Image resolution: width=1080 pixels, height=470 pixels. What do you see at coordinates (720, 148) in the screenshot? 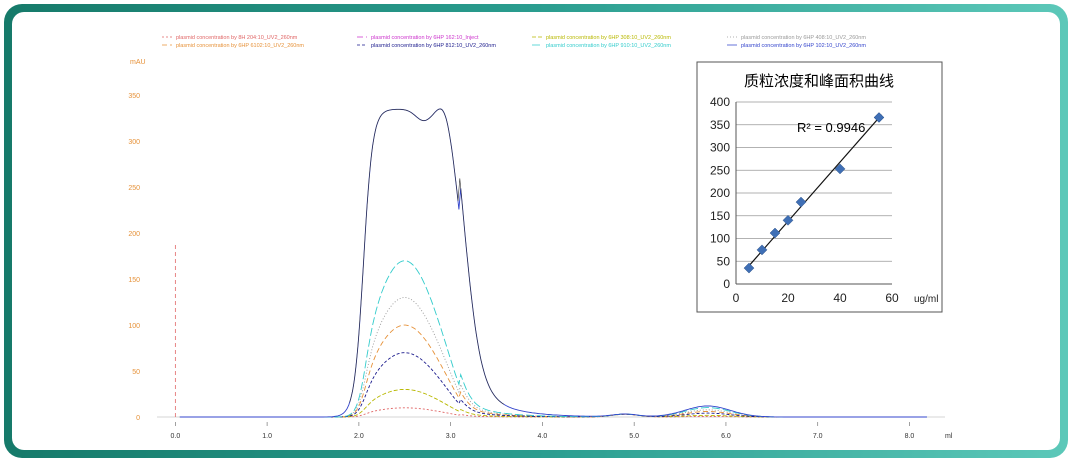
I see `inset-y-tick-label: 300` at bounding box center [720, 148].